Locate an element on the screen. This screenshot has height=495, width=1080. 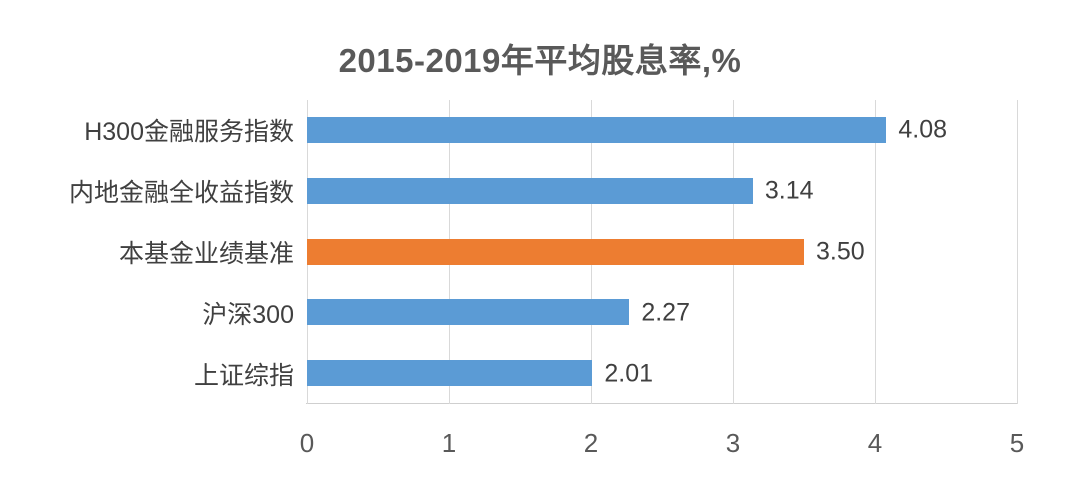
x-tick-label: 5 is located at coordinates (1017, 443).